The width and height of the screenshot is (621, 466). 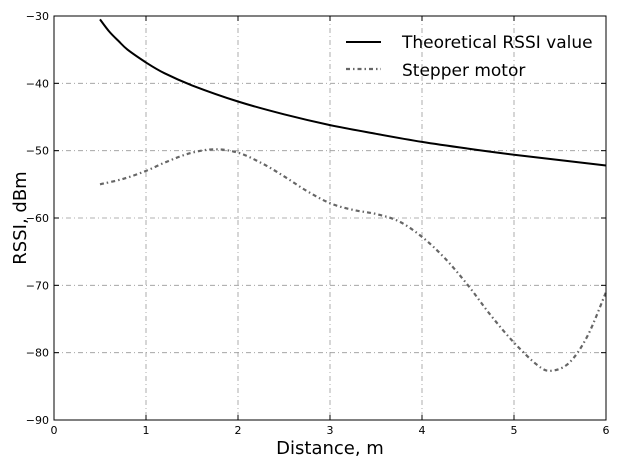 What do you see at coordinates (146, 430) in the screenshot?
I see `x-tick-label: 1` at bounding box center [146, 430].